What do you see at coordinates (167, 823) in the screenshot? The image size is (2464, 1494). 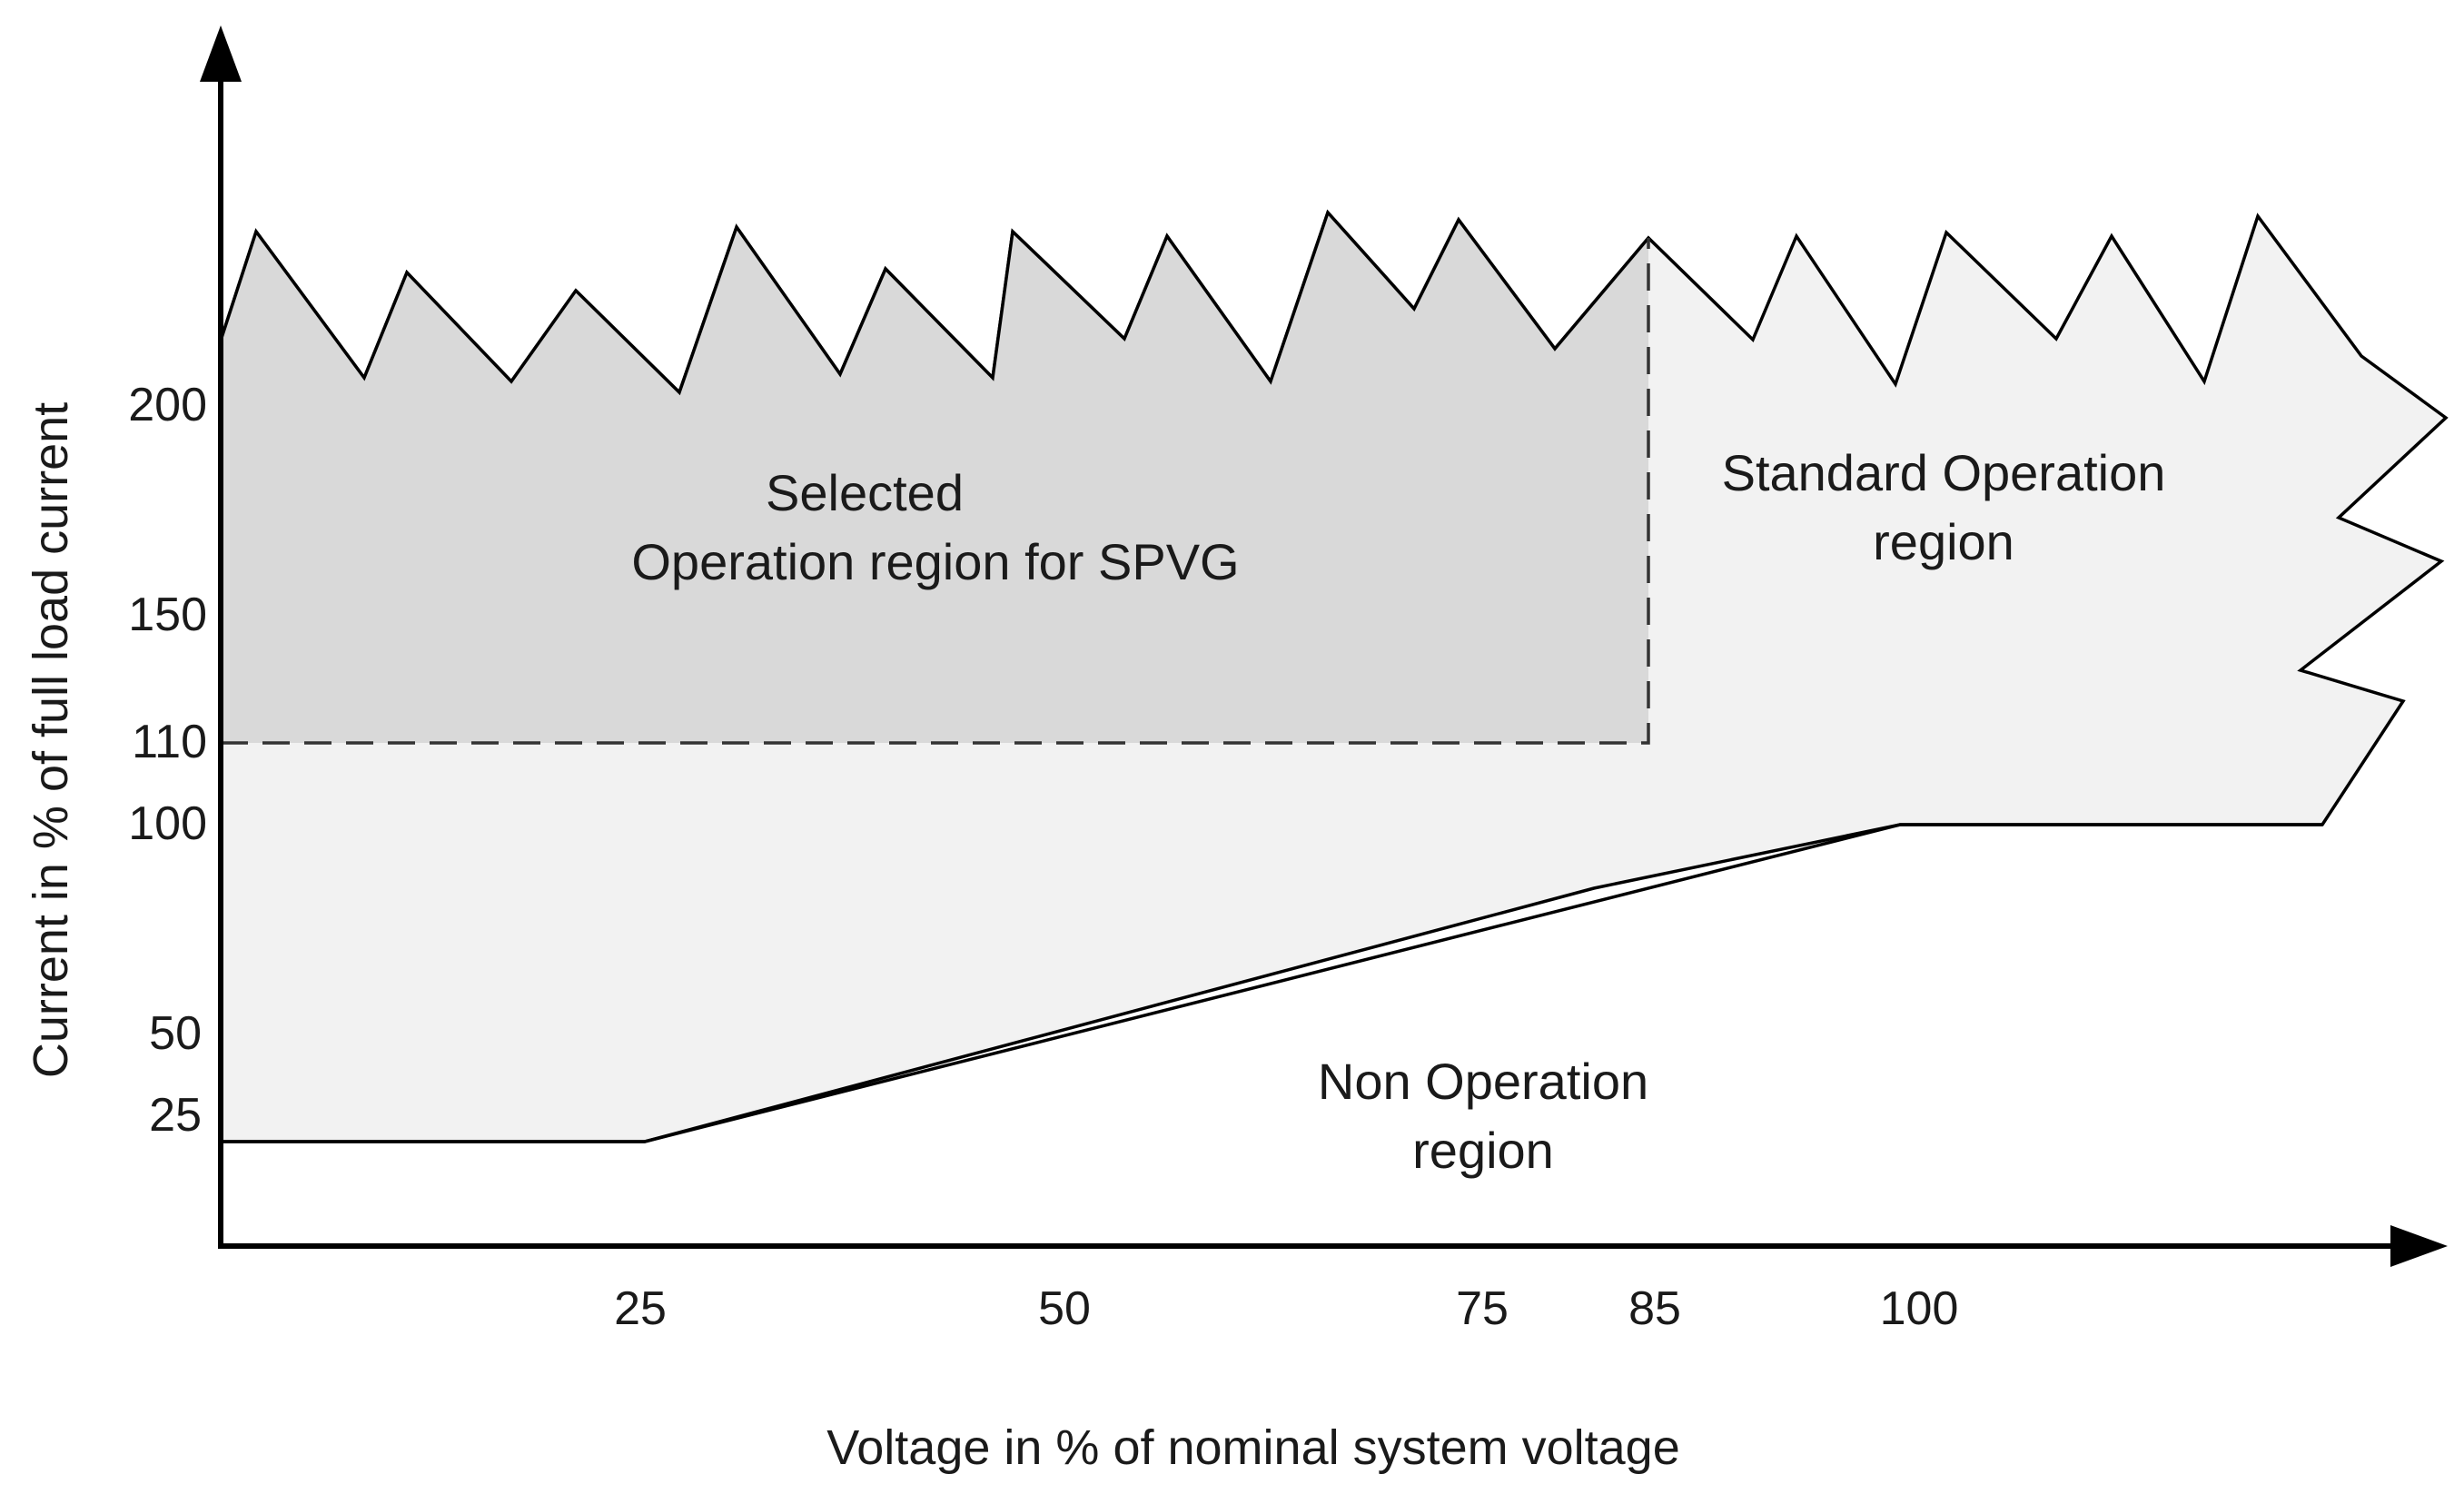 I see `y-tick-label-100: 100` at bounding box center [167, 823].